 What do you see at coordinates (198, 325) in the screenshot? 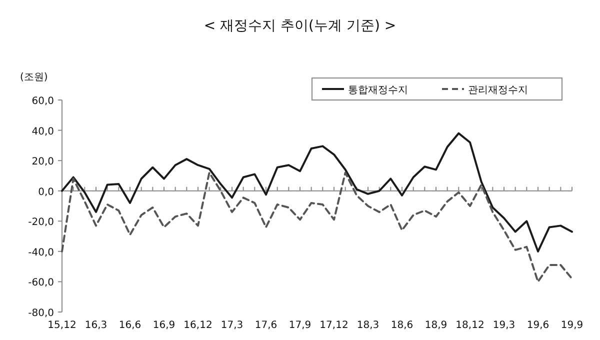
I see `x-tick-label: 16,12` at bounding box center [198, 325].